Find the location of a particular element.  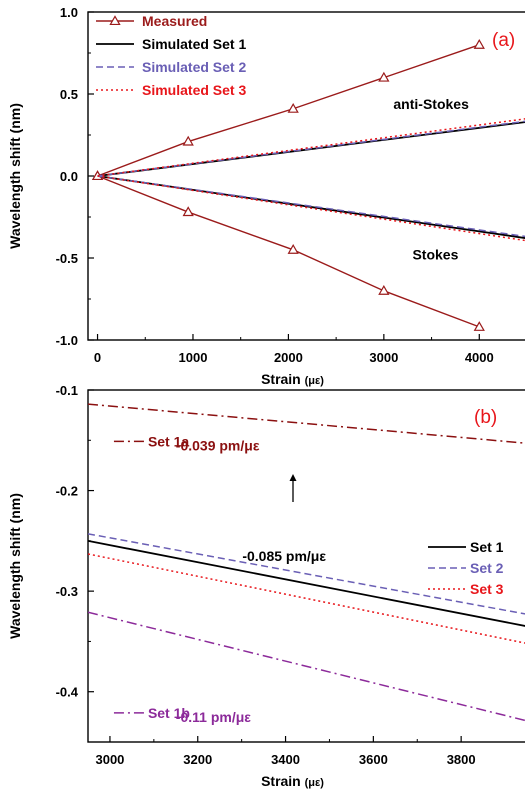

y-tick-label: -0.2 is located at coordinates (67, 491).